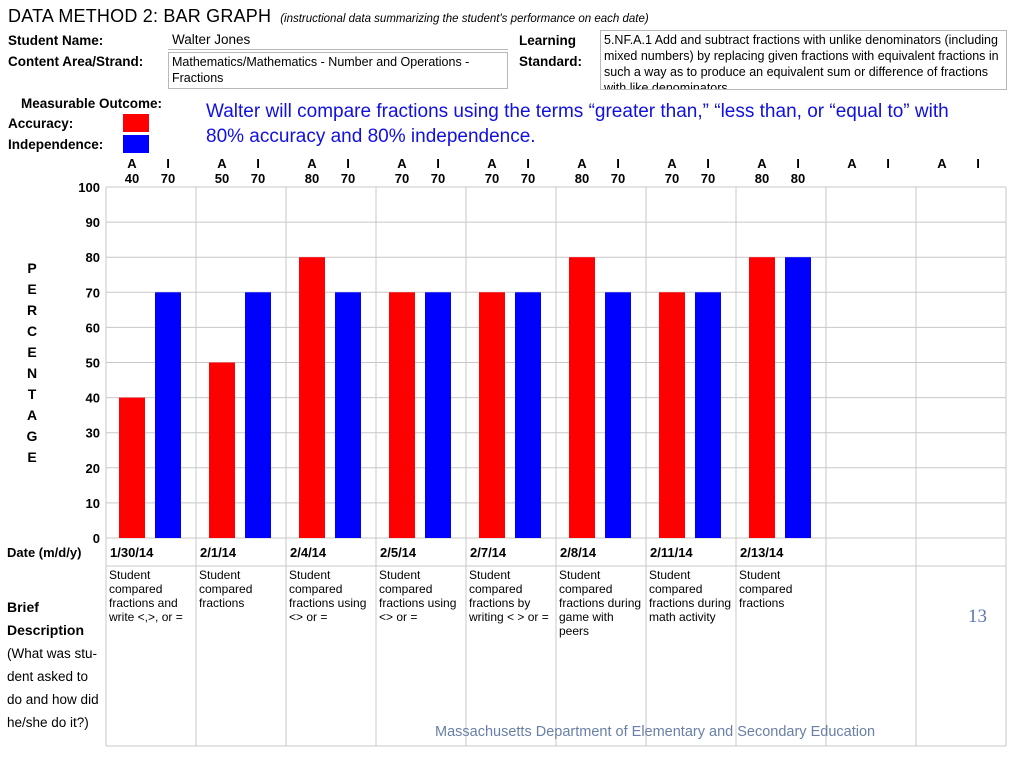 This screenshot has width=1024, height=768. Describe the element at coordinates (93, 292) in the screenshot. I see `y-tick-label: 70` at that location.